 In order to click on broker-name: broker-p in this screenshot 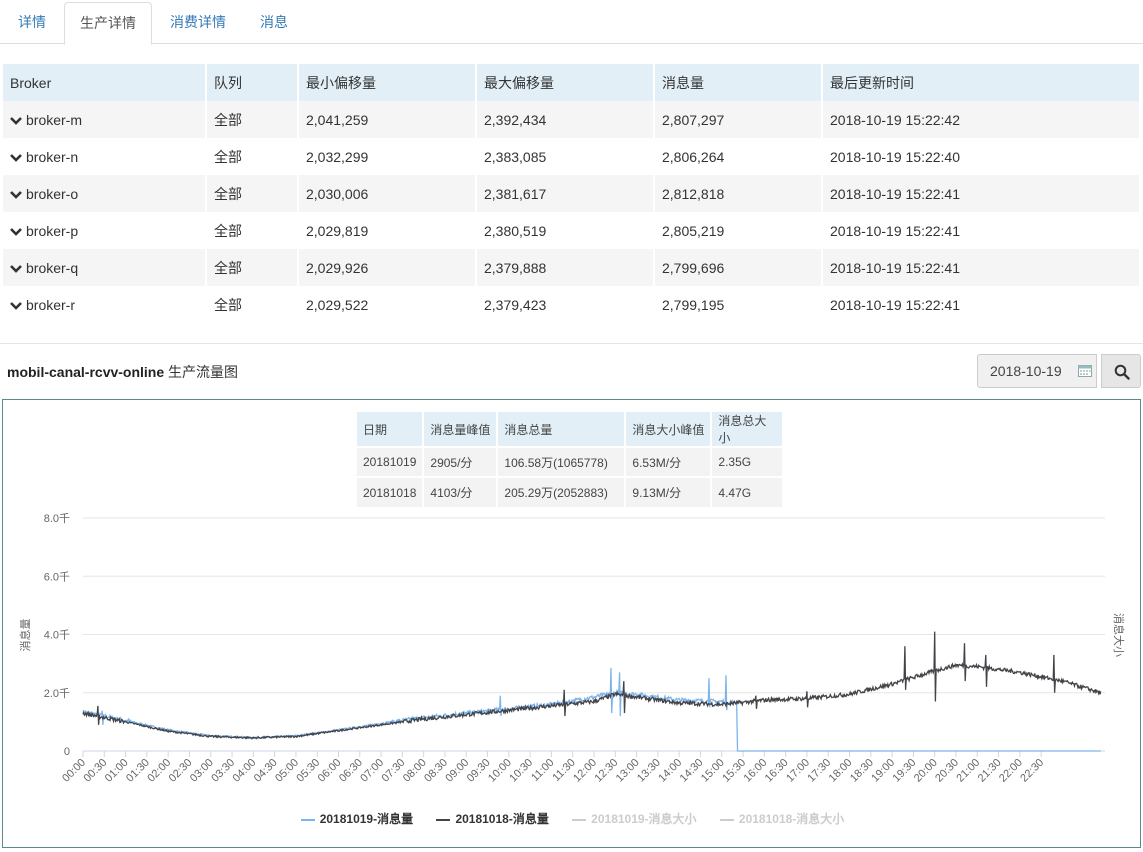, I will do `click(52, 230)`.